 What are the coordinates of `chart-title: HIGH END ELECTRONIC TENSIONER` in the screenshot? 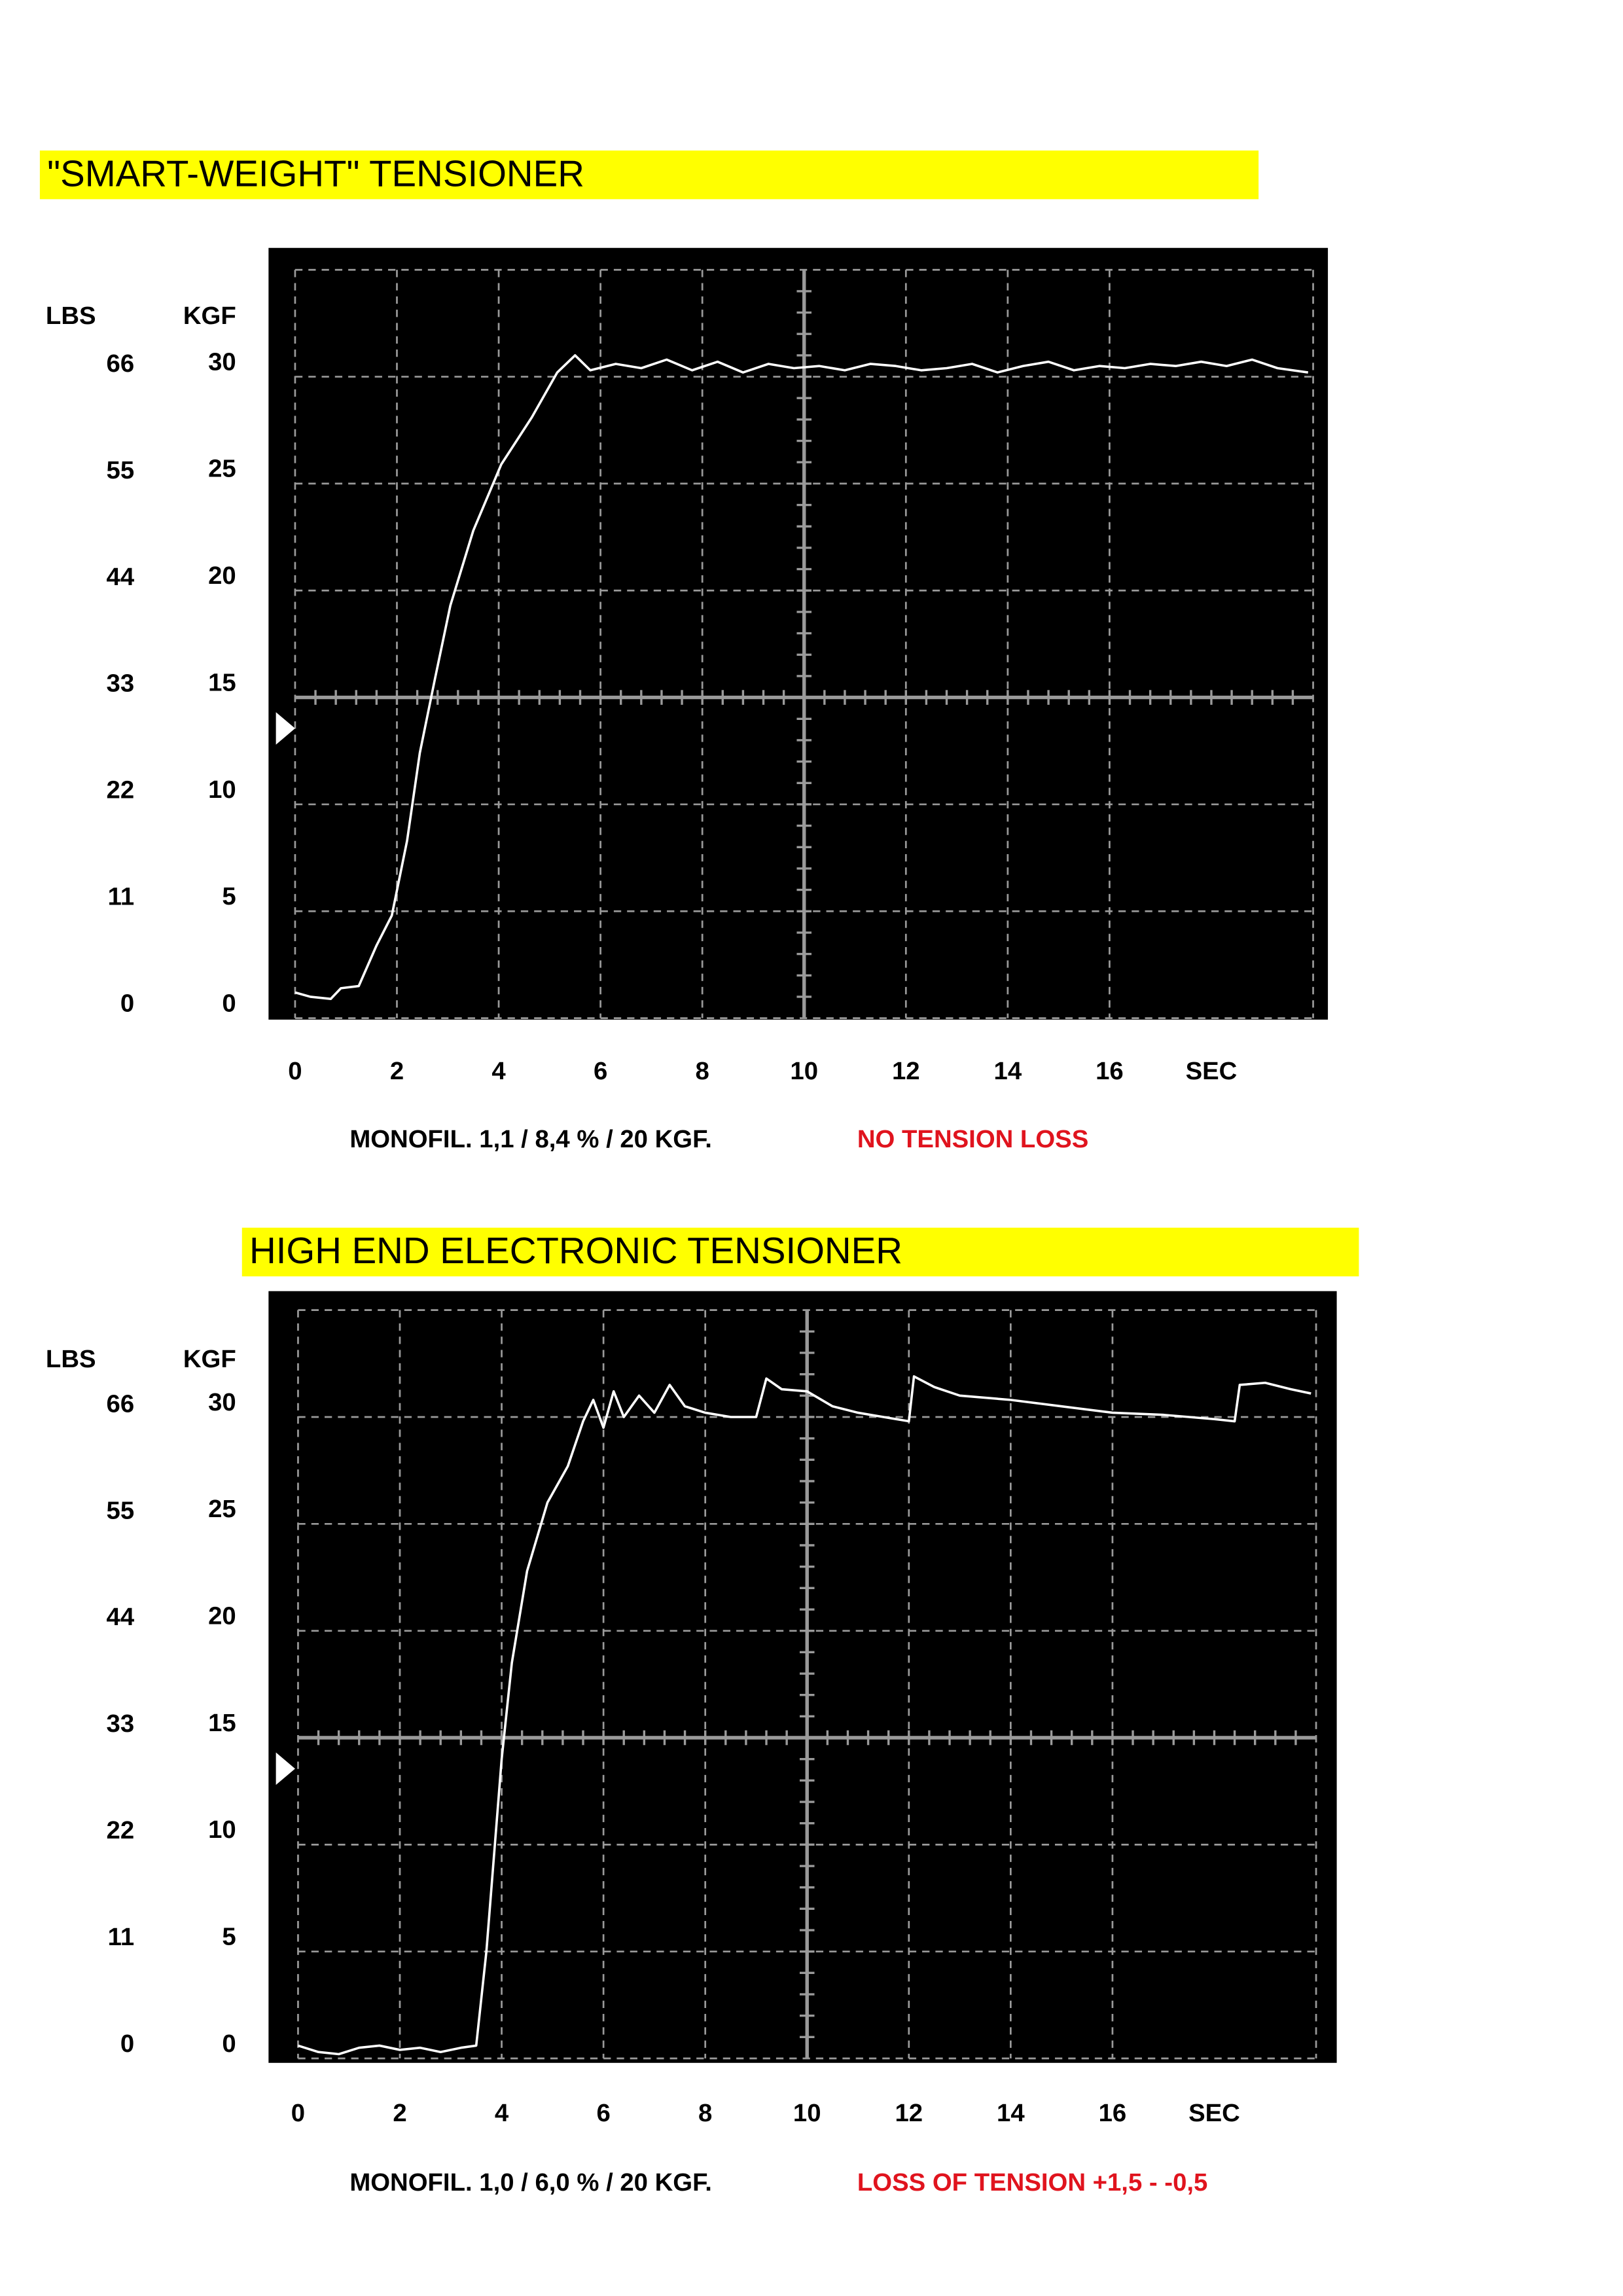 It's located at (575, 1250).